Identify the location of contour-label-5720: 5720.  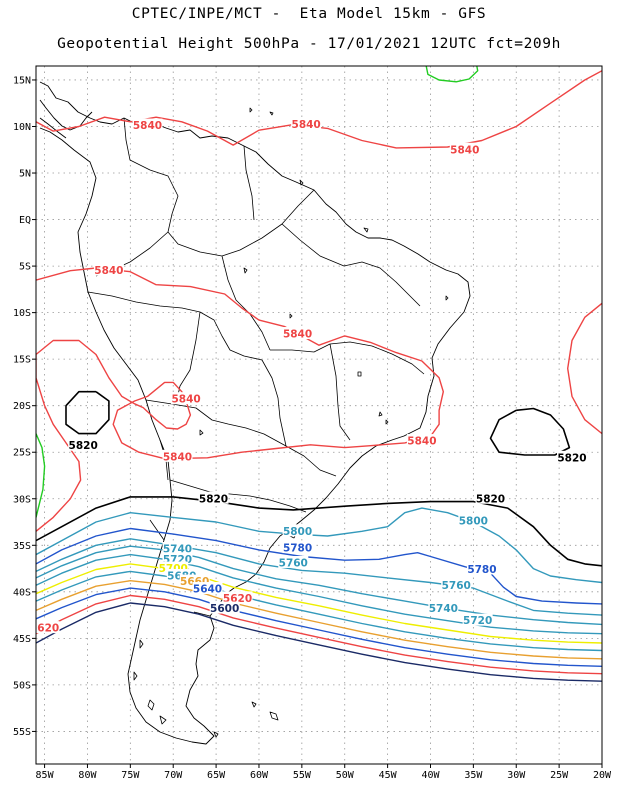
(477, 621).